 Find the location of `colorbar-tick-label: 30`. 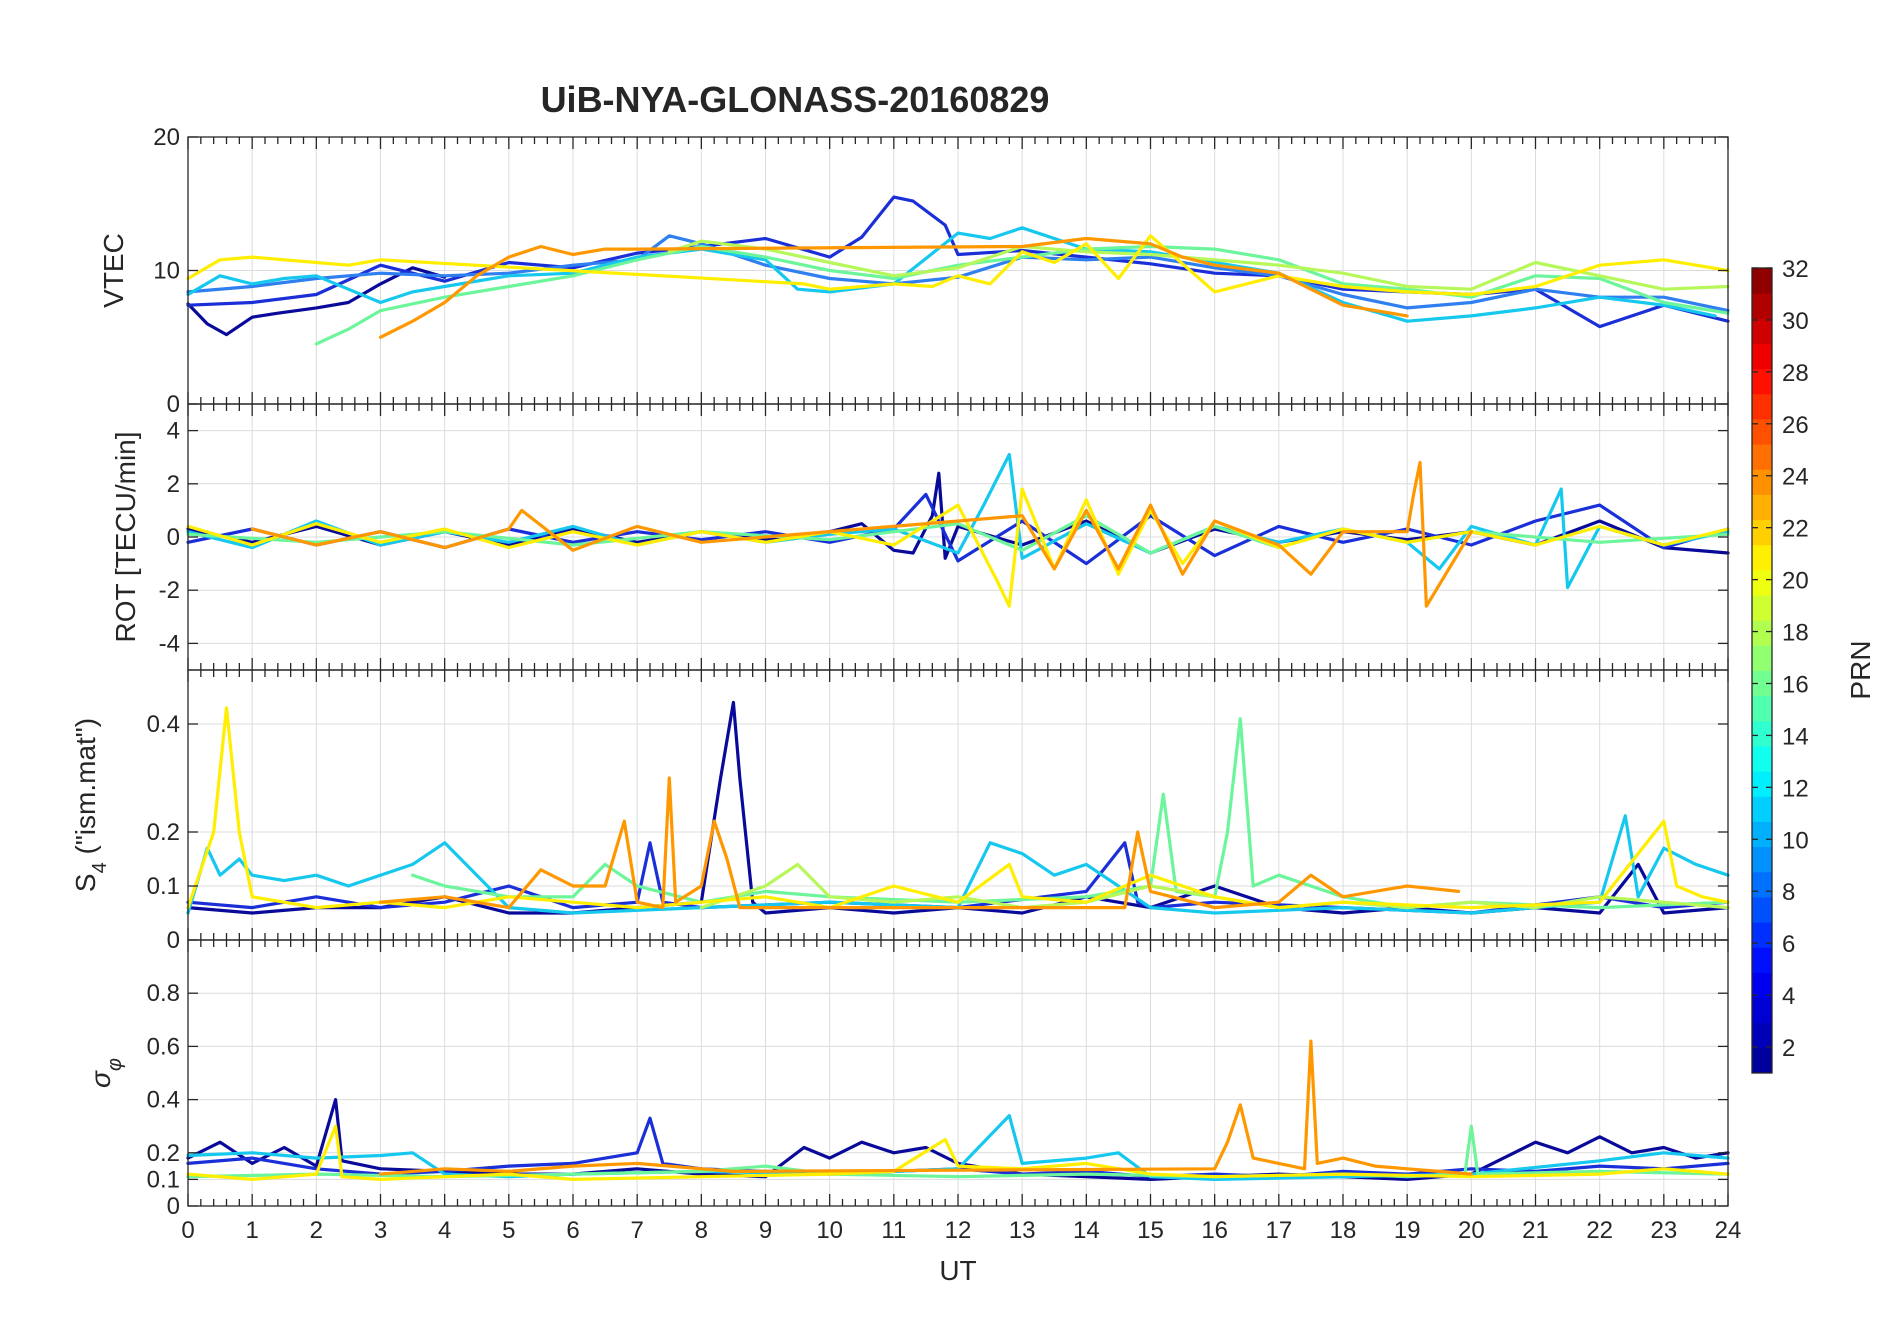

colorbar-tick-label: 30 is located at coordinates (1795, 321).